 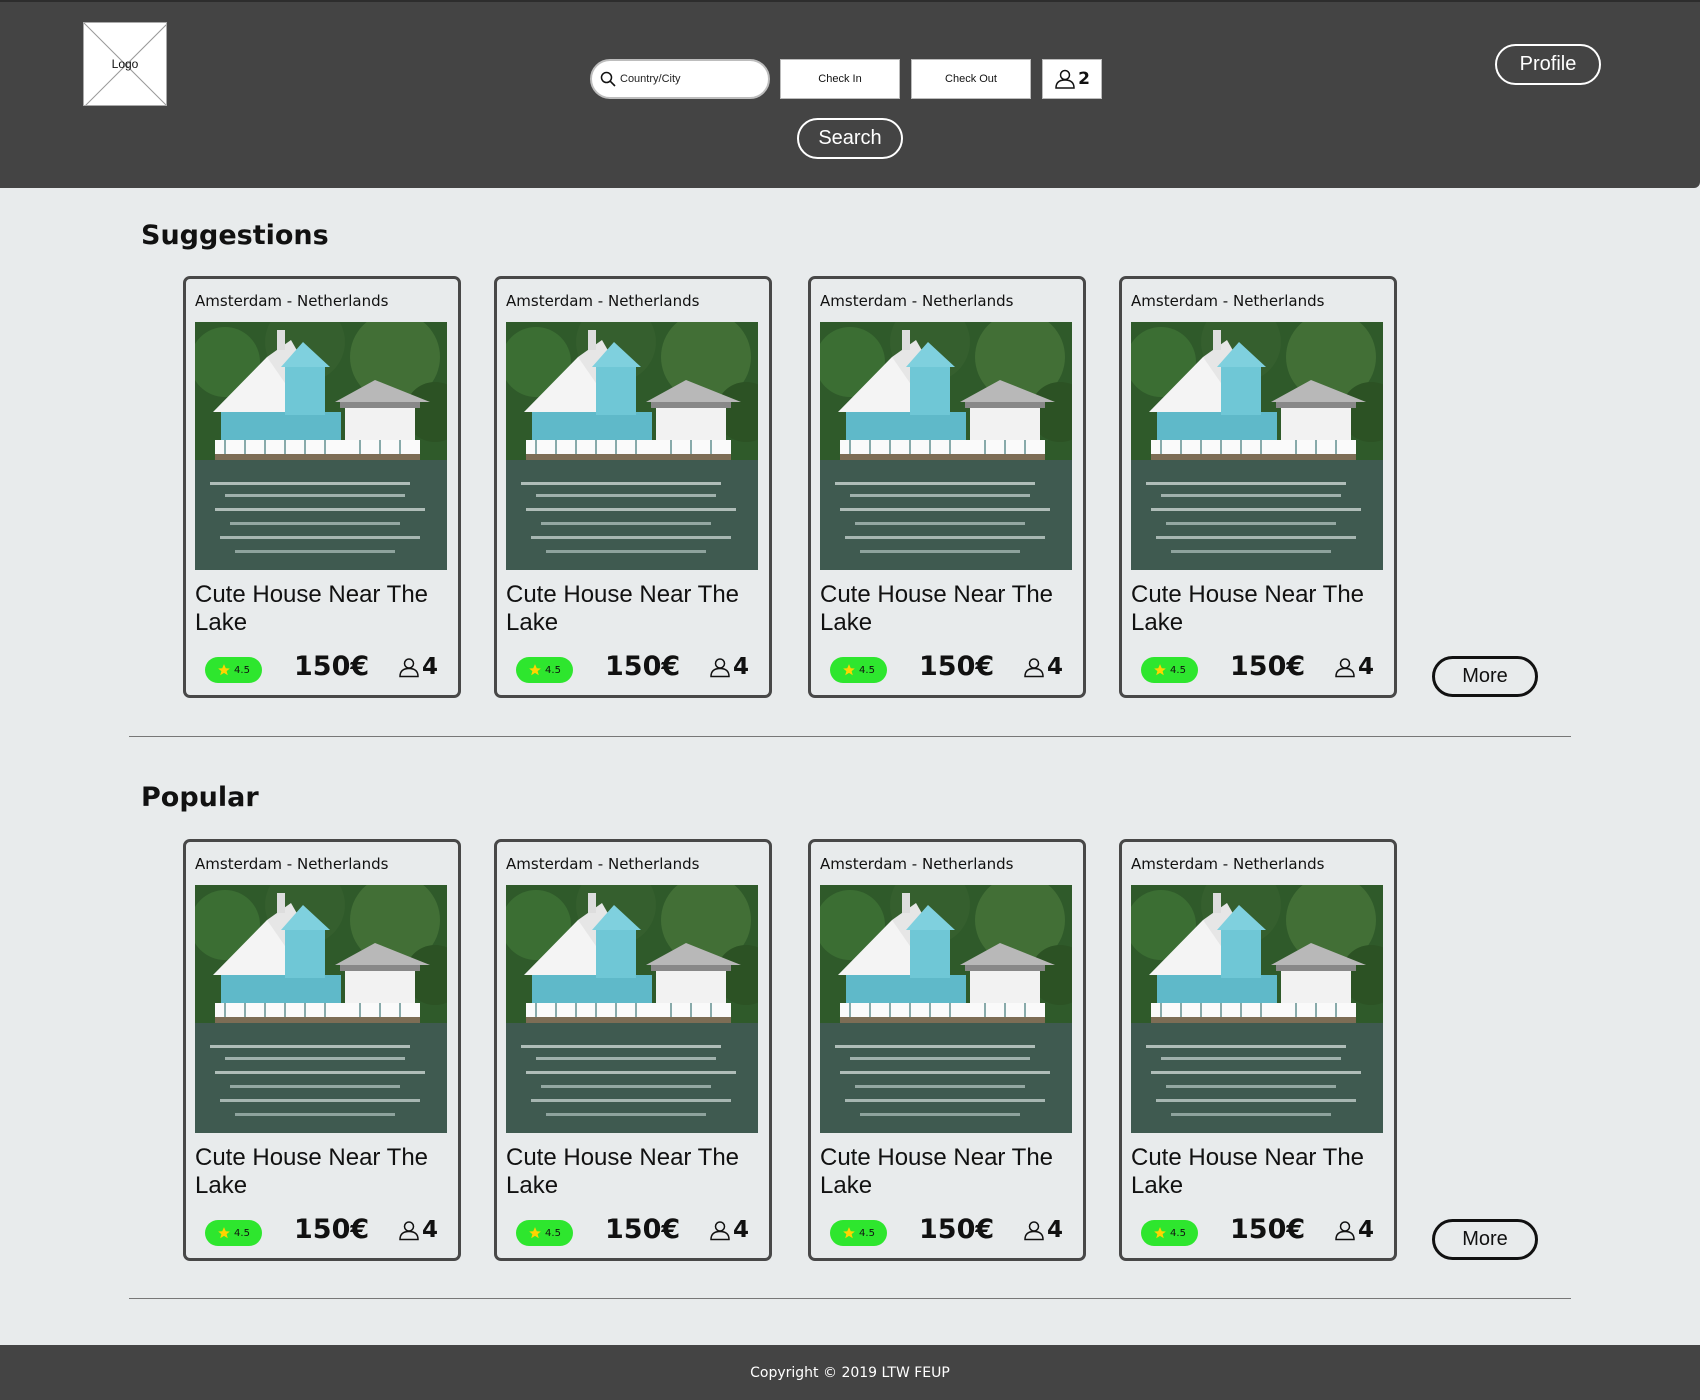 What do you see at coordinates (608, 79) in the screenshot?
I see `search-icon` at bounding box center [608, 79].